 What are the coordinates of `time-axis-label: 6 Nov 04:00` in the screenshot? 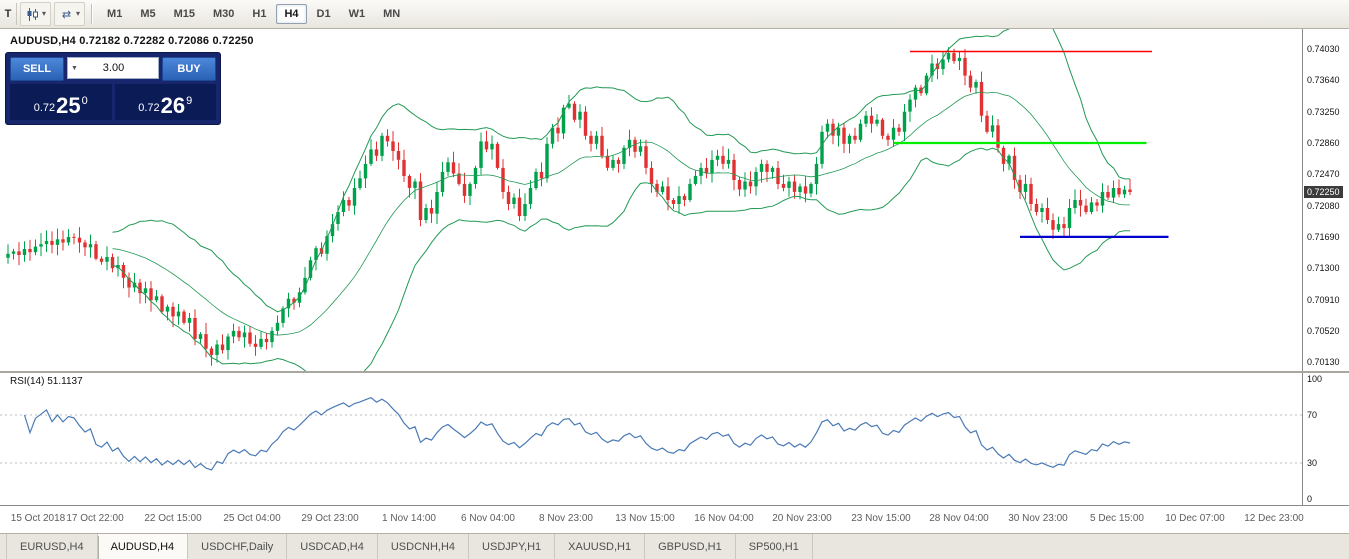 It's located at (488, 518).